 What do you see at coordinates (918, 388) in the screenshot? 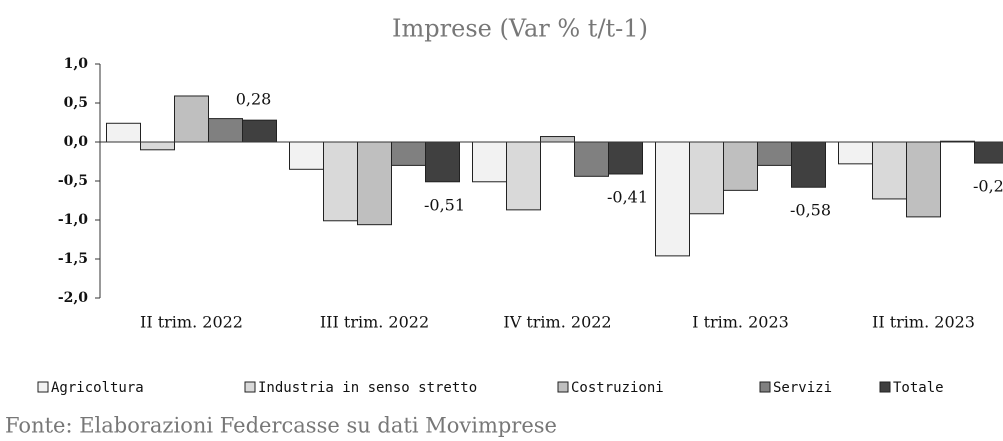
I see `legend-label: Totale` at bounding box center [918, 388].